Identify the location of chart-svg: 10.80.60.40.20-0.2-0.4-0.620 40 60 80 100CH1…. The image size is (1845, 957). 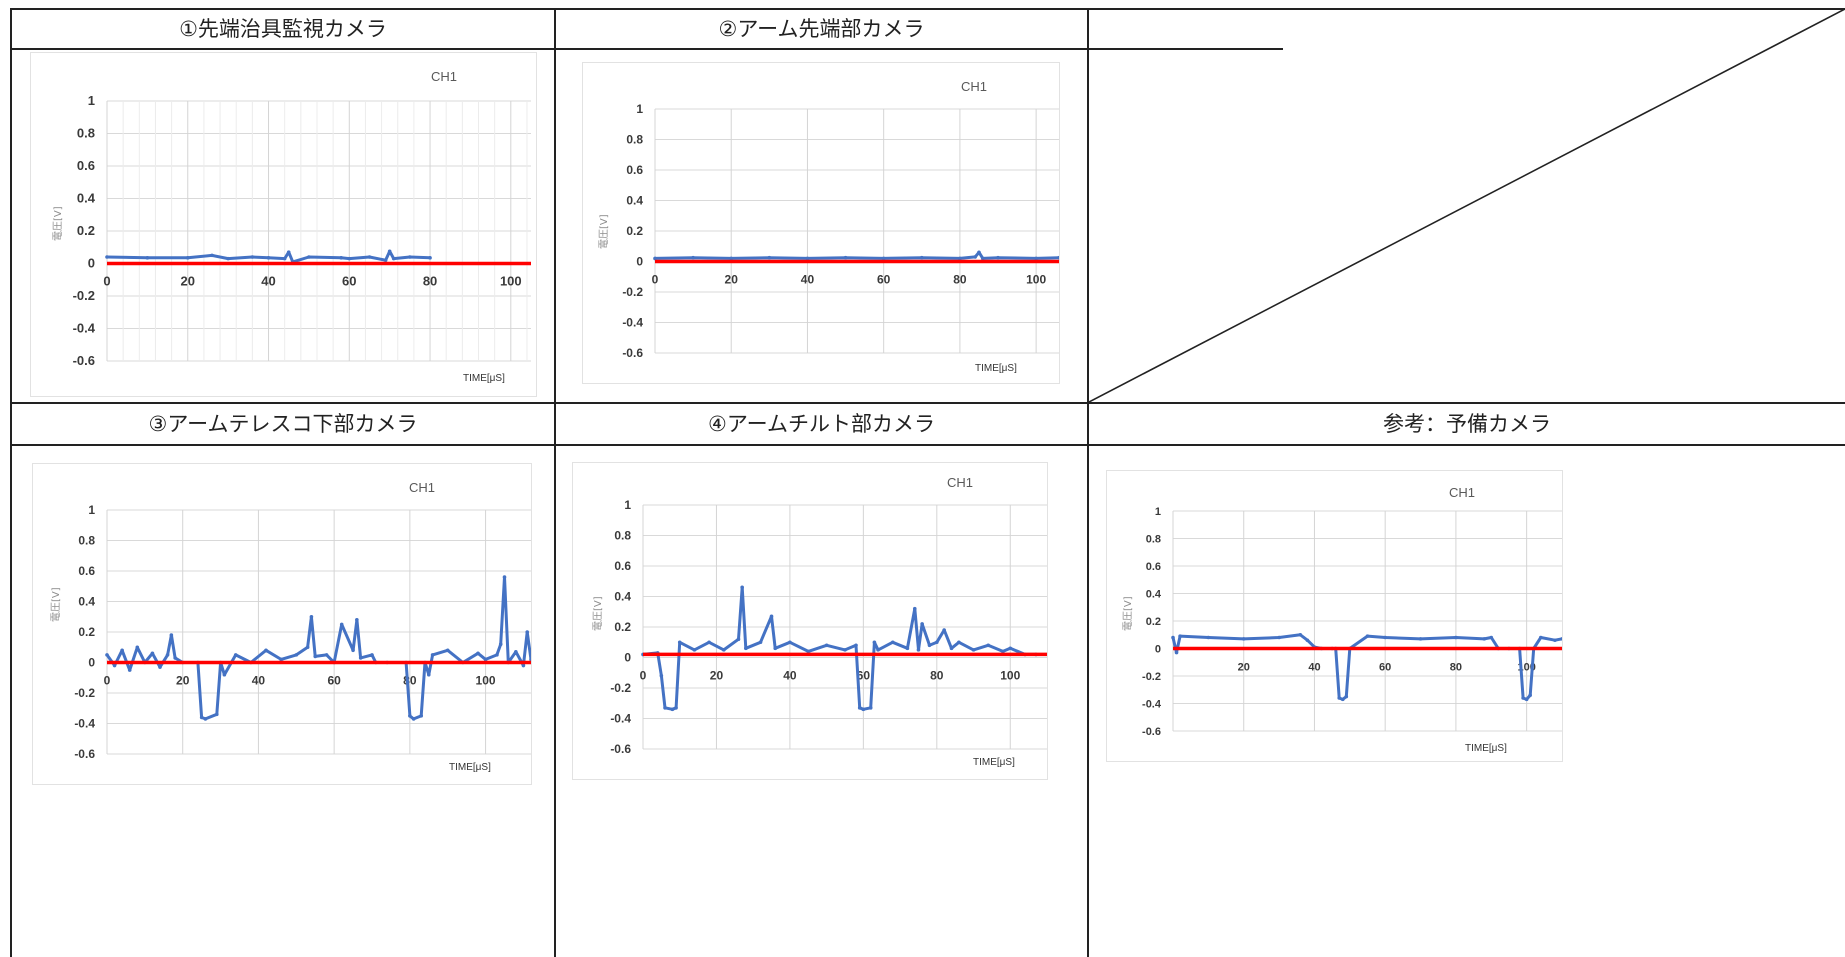
(1343, 619).